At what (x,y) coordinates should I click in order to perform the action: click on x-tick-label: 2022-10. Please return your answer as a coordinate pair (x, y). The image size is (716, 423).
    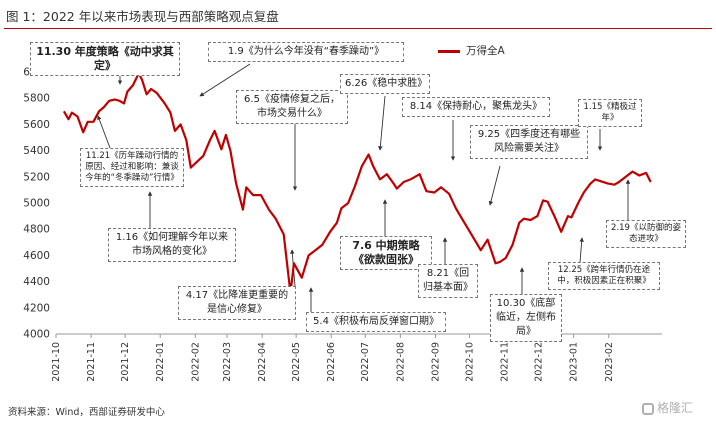
    Looking at the image, I should click on (469, 362).